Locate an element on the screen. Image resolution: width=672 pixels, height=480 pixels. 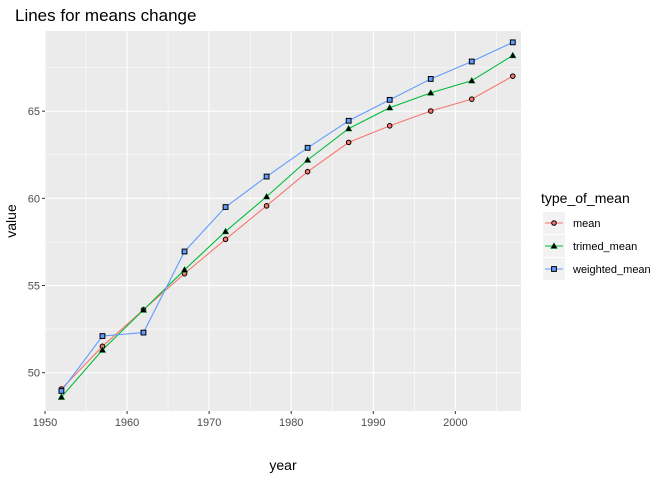
x-tick-label: 1950 is located at coordinates (45, 423).